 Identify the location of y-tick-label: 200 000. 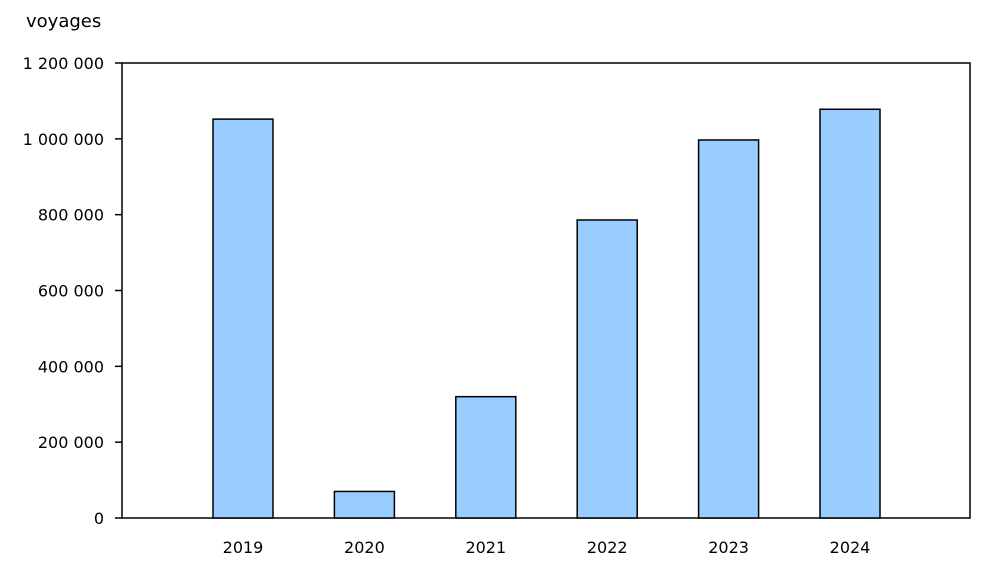
(71, 442).